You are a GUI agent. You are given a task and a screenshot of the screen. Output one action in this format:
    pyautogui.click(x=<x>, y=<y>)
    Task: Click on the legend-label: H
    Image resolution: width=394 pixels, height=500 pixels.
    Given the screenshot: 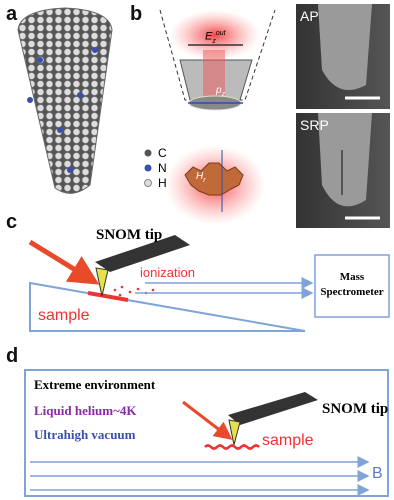 What is the action you would take?
    pyautogui.click(x=162, y=183)
    